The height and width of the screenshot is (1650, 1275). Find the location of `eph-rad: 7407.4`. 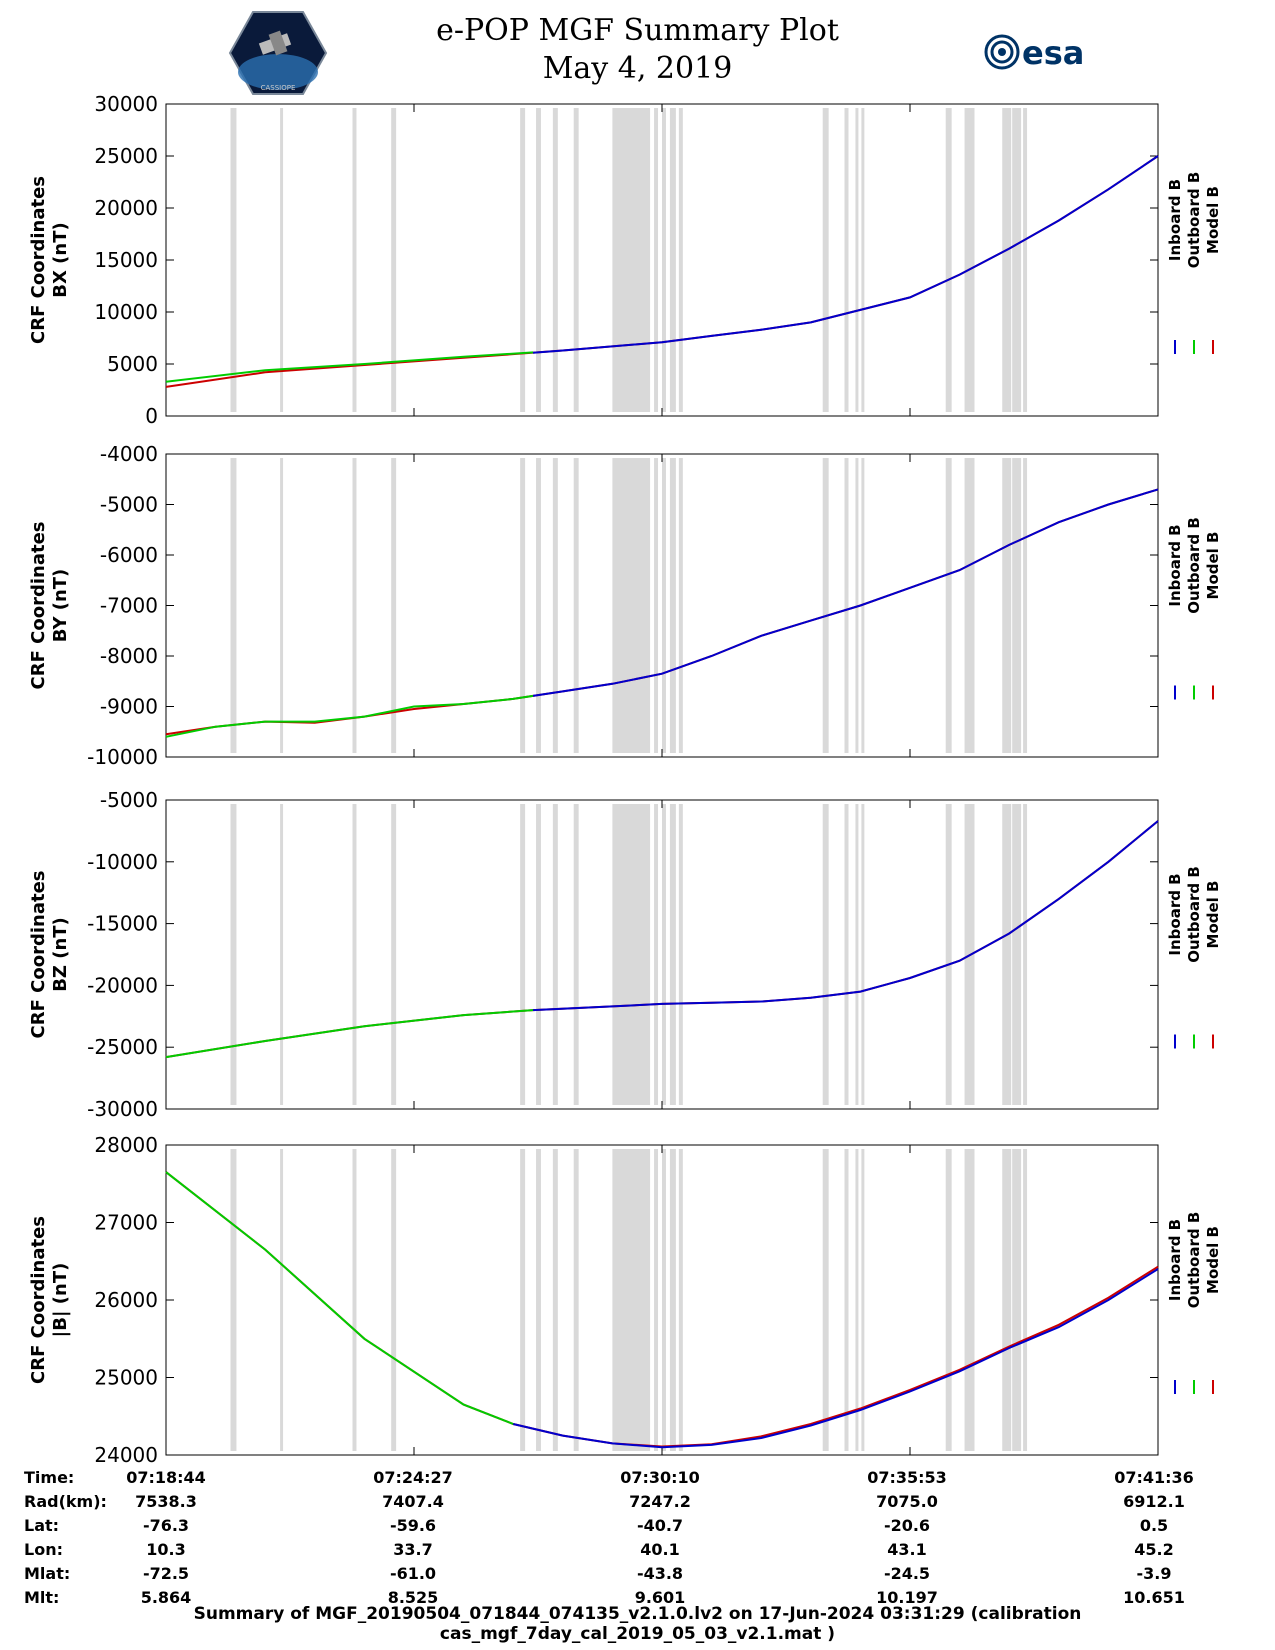

eph-rad: 7407.4 is located at coordinates (413, 1501).